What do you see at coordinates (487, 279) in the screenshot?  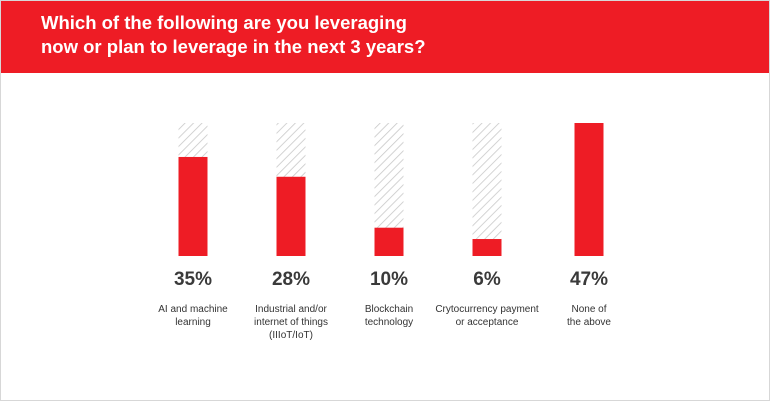 I see `value-label: 6%` at bounding box center [487, 279].